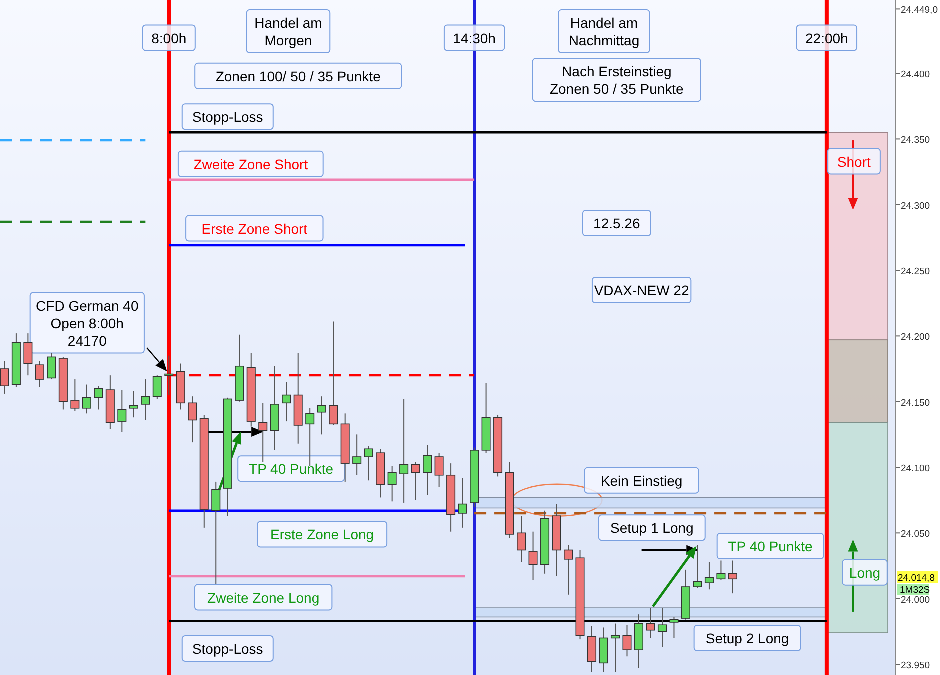 The width and height of the screenshot is (940, 675). I want to click on annotation: Nach Ersteinstieg Zonen 50 / 35 Punkte, so click(617, 81).